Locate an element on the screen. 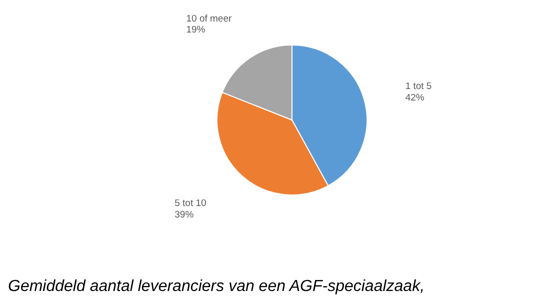 The width and height of the screenshot is (549, 306). slice-label: 5 tot 10 is located at coordinates (190, 203).